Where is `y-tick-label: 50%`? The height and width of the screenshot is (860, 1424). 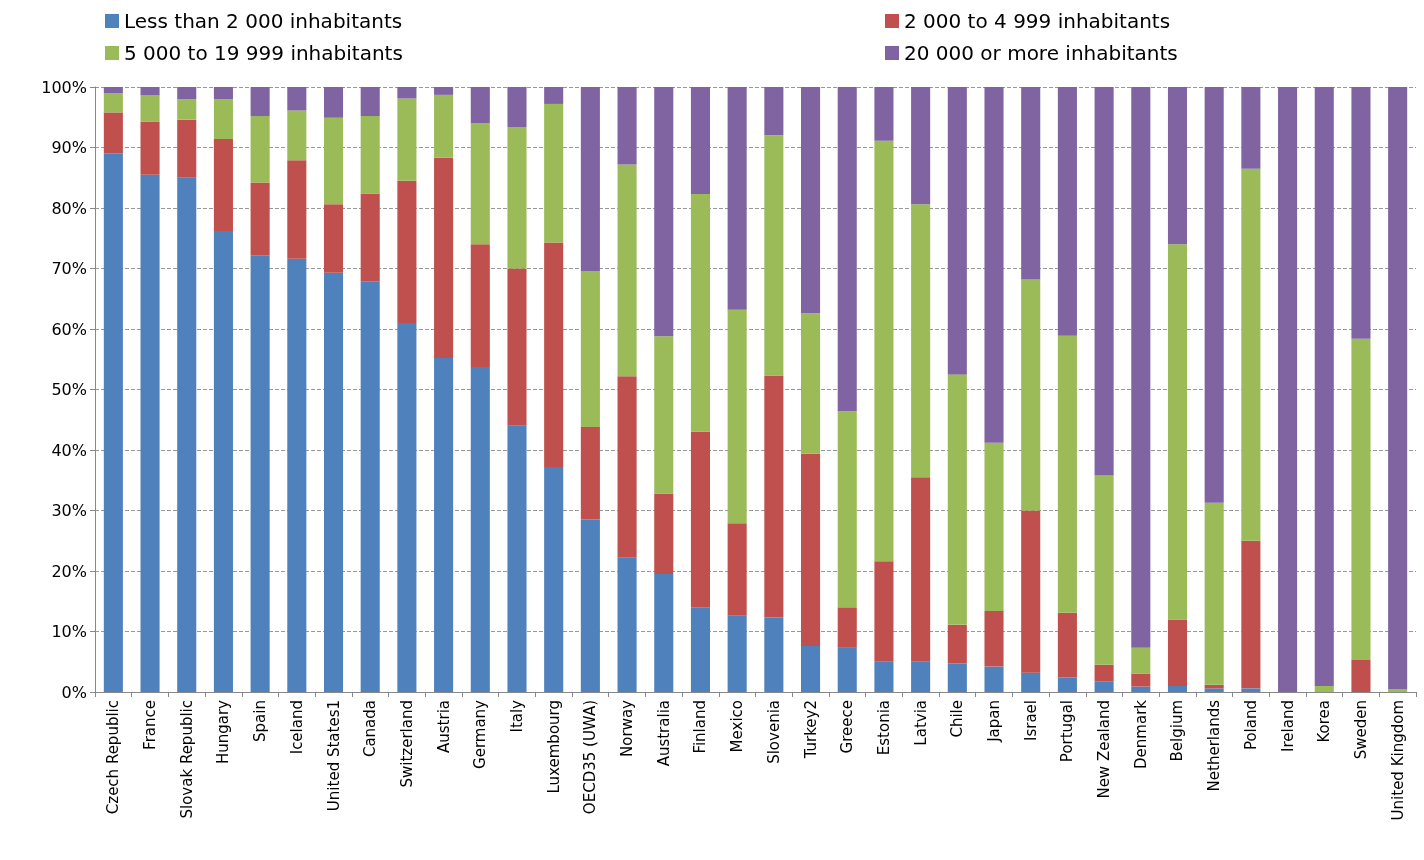
y-tick-label: 50% is located at coordinates (69, 389).